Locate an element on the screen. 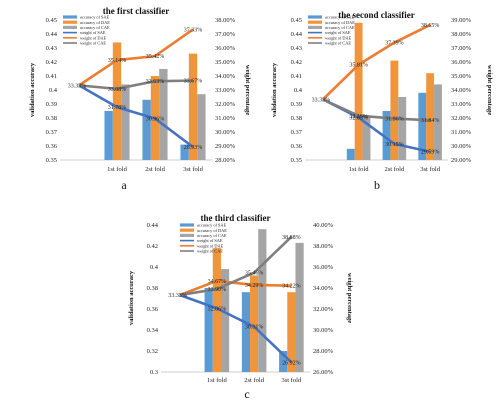 The width and height of the screenshot is (503, 407). panel-label: b is located at coordinates (377, 185).